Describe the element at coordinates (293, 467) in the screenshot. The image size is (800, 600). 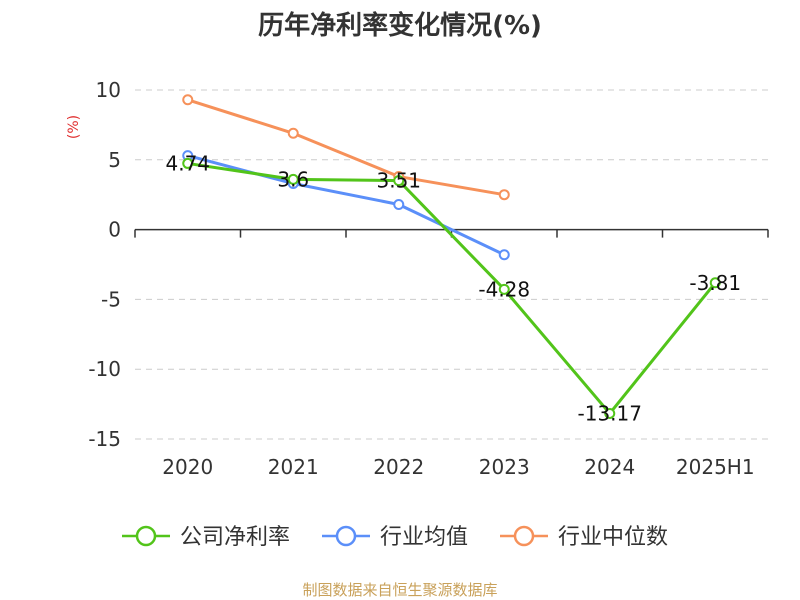
I see `x-tick-label: 2021` at that location.